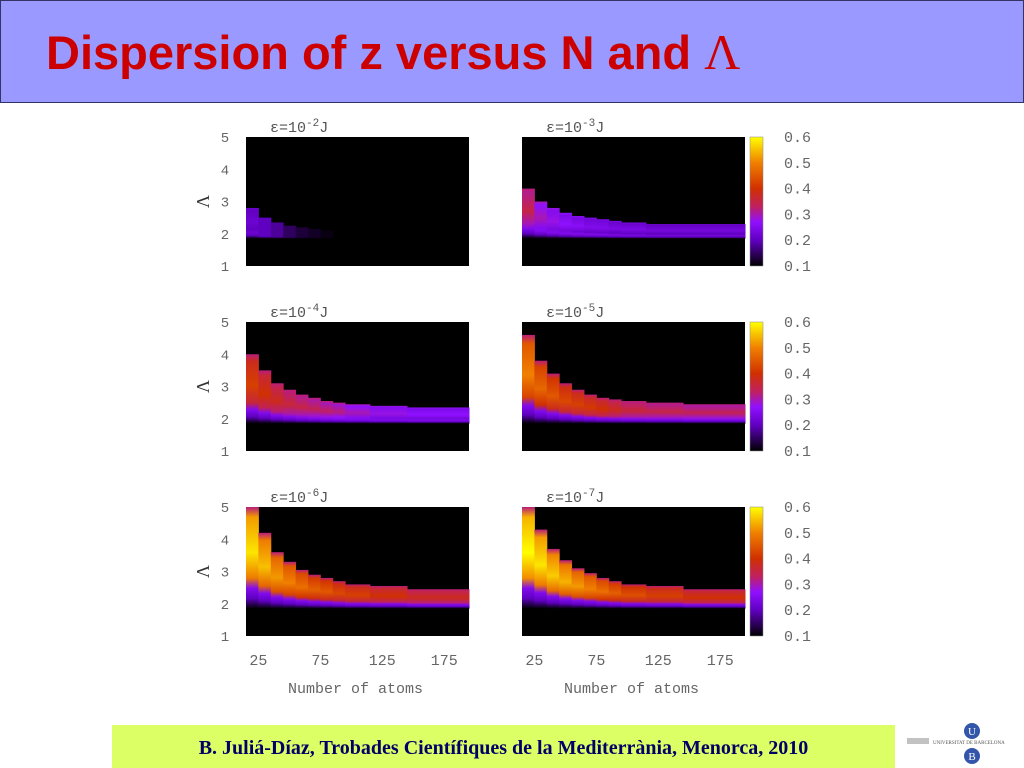 This screenshot has width=1024, height=768. I want to click on panel-label: ε=10-3J, so click(575, 127).